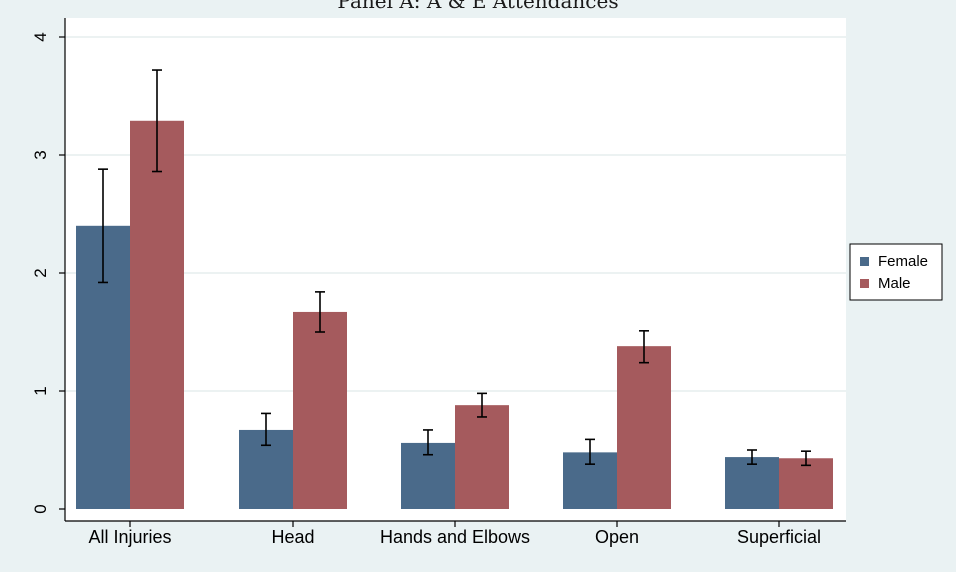 Image resolution: width=956 pixels, height=572 pixels. I want to click on x-tick-label: Open, so click(617, 537).